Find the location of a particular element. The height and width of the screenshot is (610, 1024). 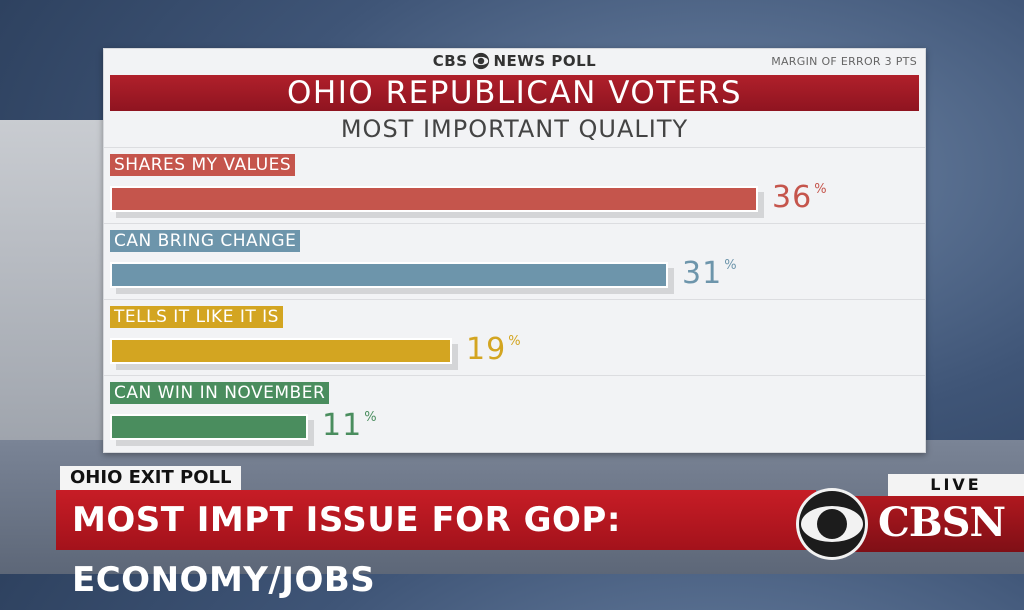

category-label: CAN WIN IN NOVEMBER is located at coordinates (220, 393).